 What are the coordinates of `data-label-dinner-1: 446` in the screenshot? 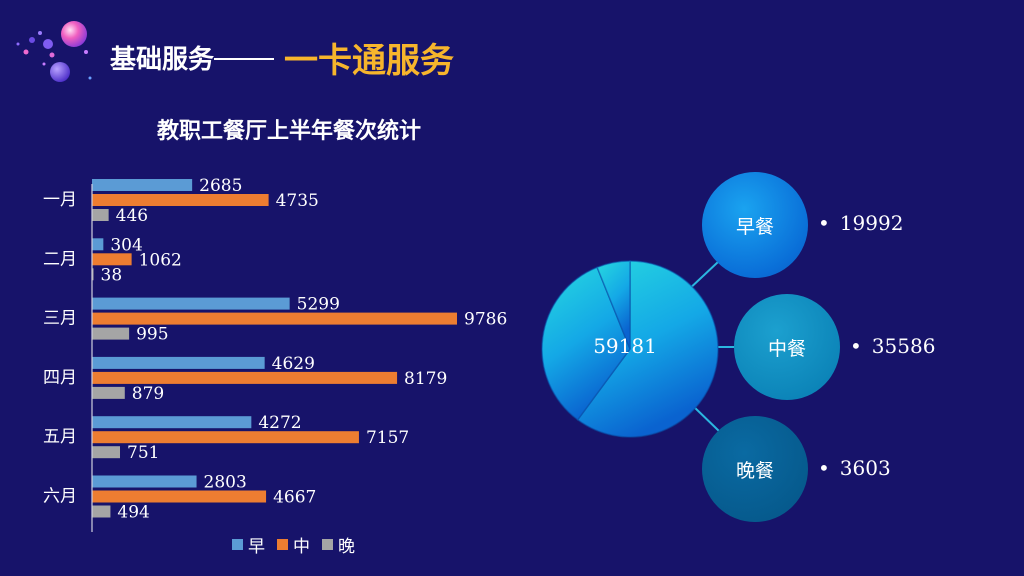 It's located at (132, 216).